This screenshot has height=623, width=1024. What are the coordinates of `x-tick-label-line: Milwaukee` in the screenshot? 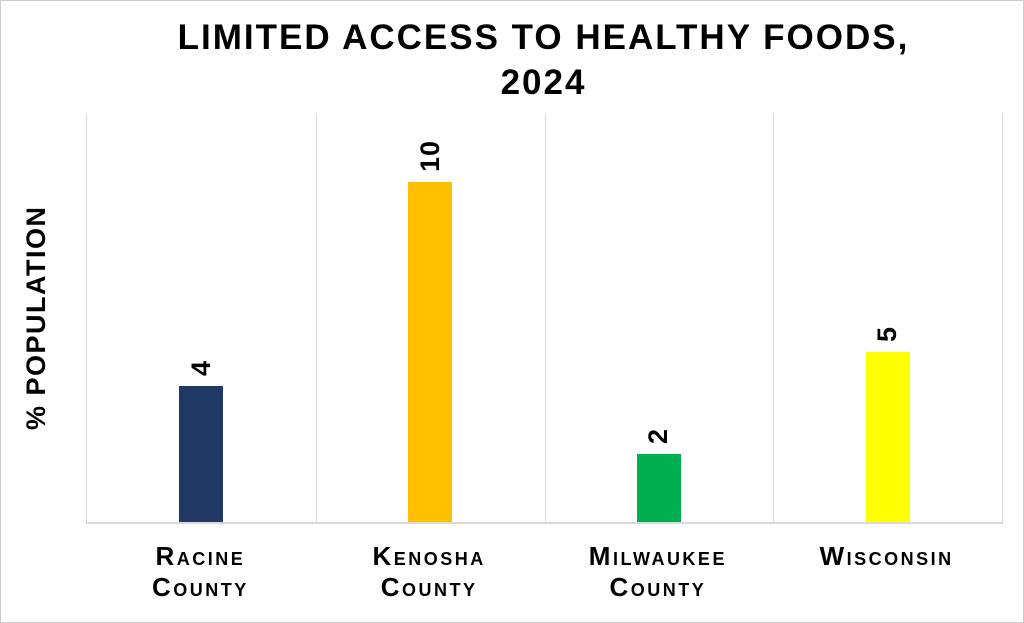 It's located at (657, 556).